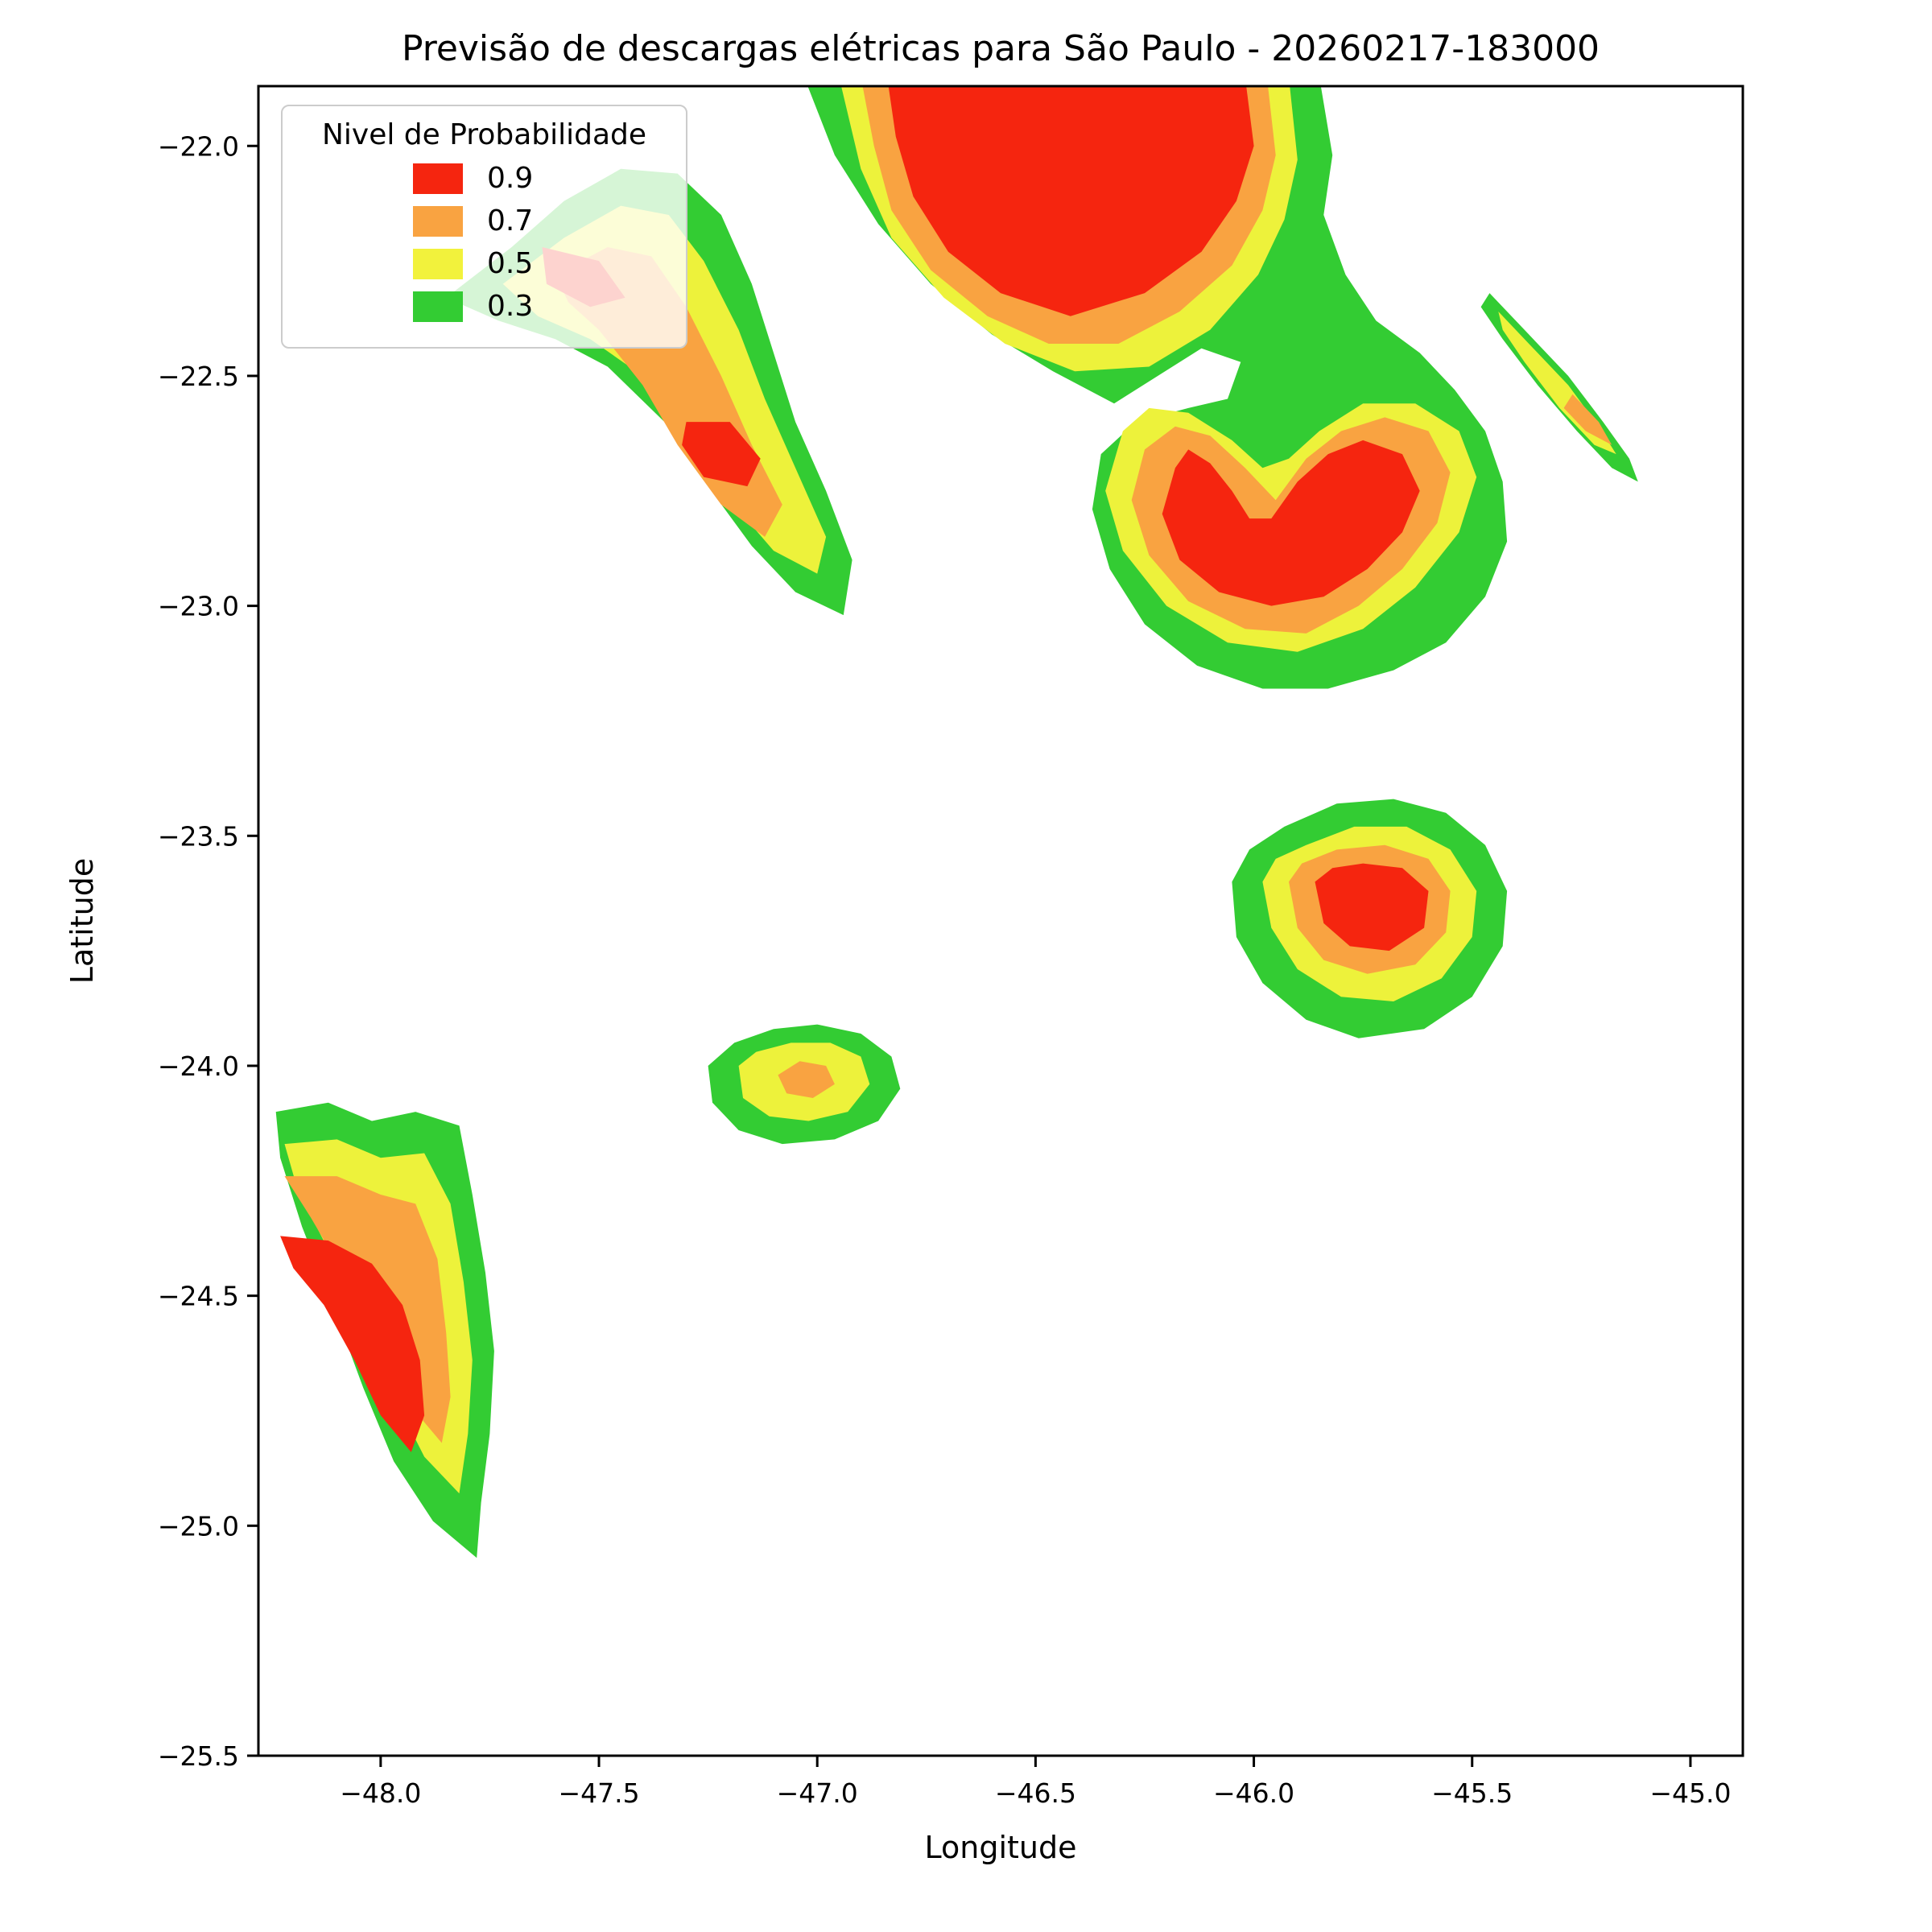 This screenshot has height=1932, width=1932. I want to click on legend-label: 0.3, so click(510, 307).